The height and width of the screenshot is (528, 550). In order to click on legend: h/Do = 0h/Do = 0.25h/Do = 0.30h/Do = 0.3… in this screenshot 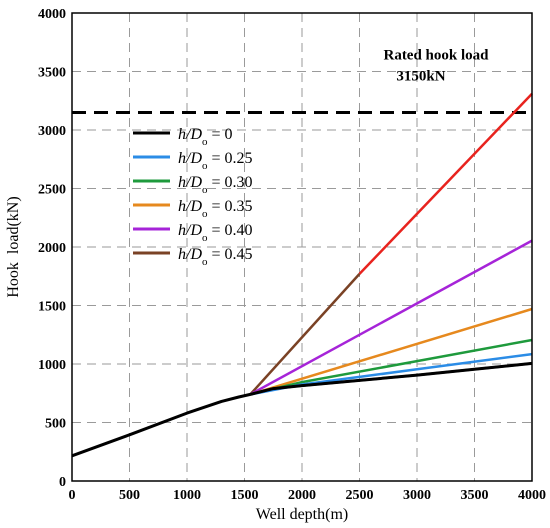, I will do `click(193, 197)`.